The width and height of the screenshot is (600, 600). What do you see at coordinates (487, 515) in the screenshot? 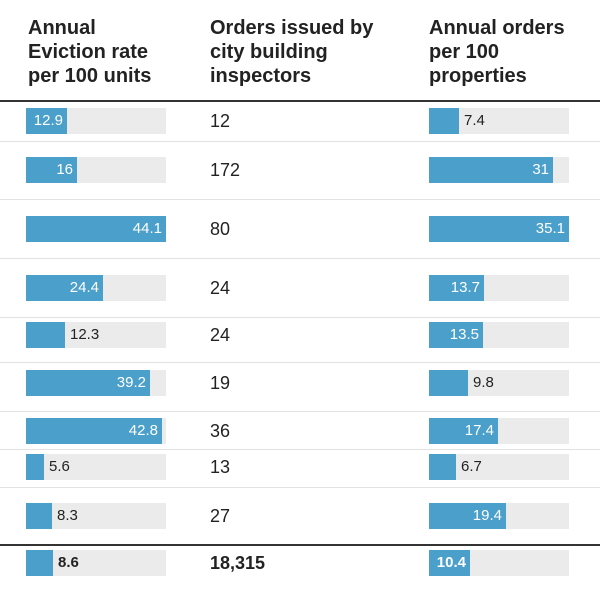
I see `orders-per-100-label: 19.4` at bounding box center [487, 515].